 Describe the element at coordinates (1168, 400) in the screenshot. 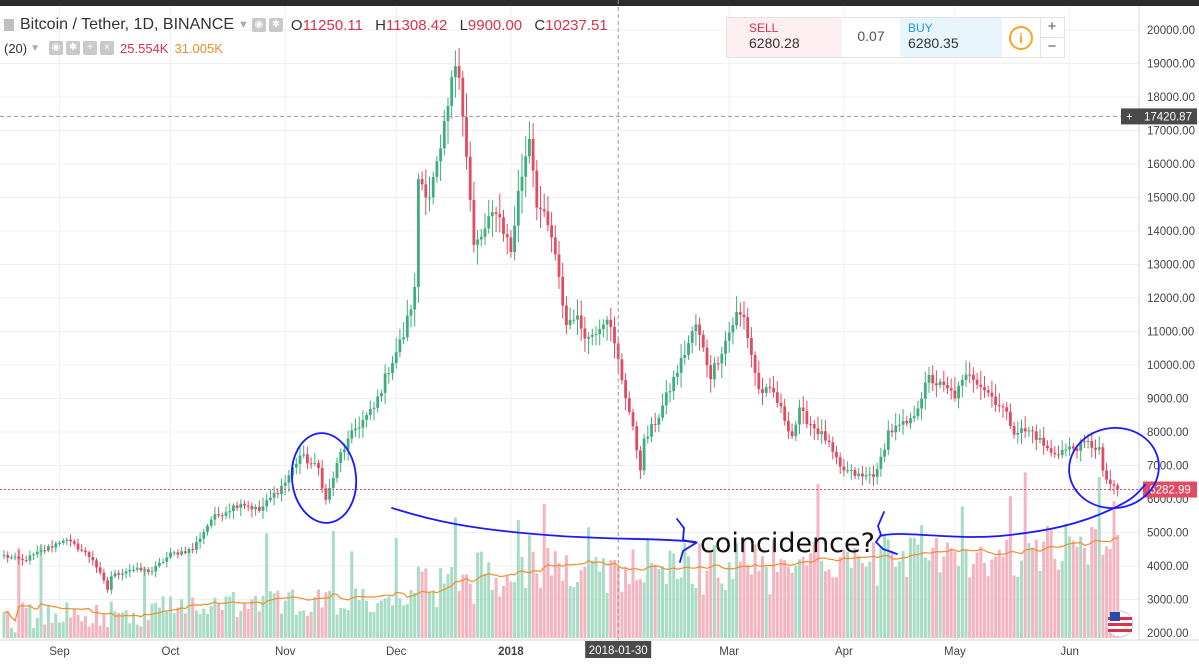

I see `price-tick-label: 9000.00` at that location.